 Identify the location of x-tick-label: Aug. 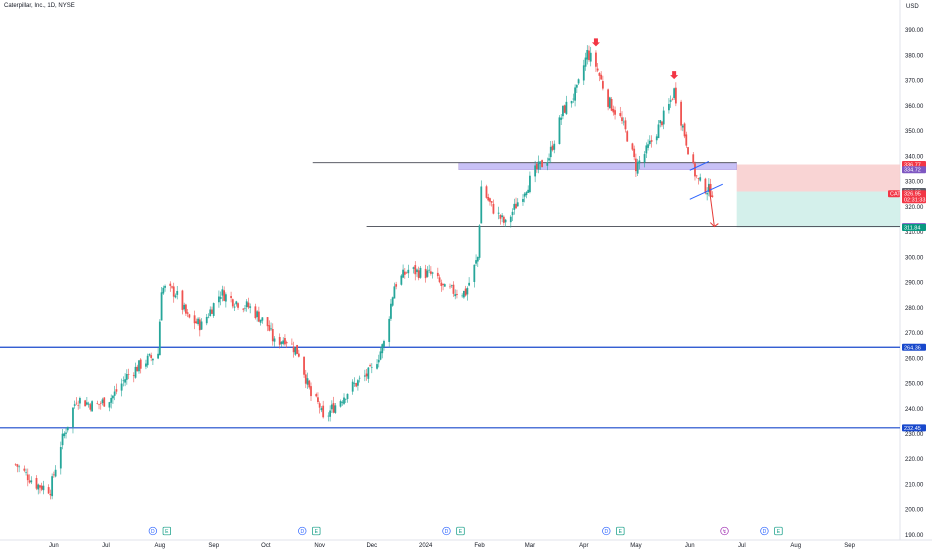
(160, 546).